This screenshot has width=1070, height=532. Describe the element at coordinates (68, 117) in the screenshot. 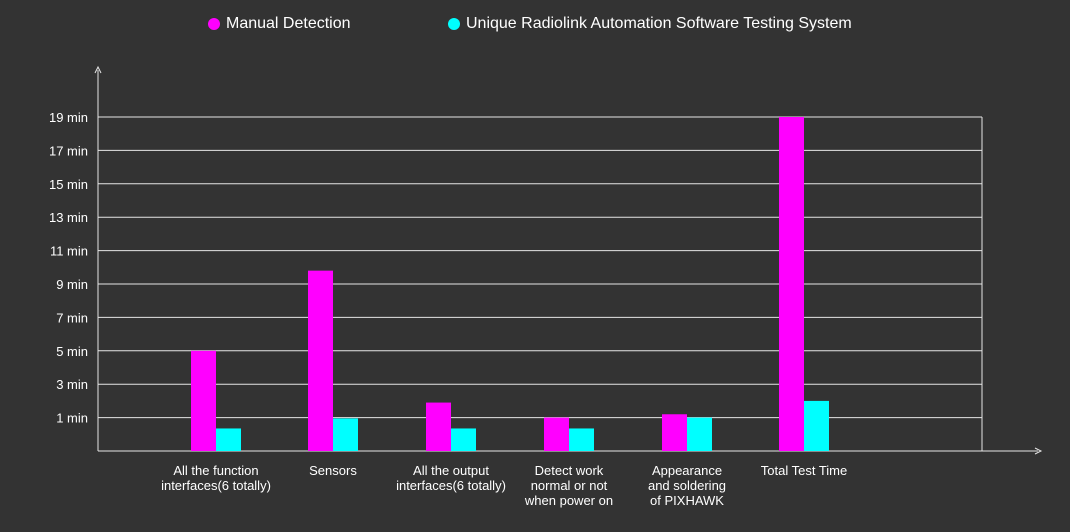

I see `y-tick-label: 19 min` at that location.